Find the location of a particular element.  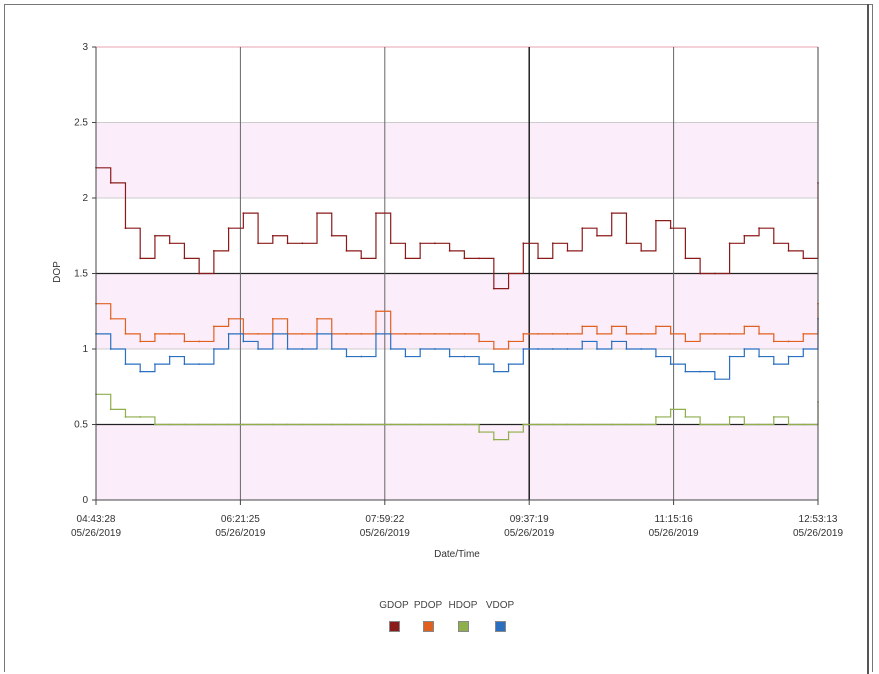

x-tick-date-4: 05/26/2019 is located at coordinates (674, 533).